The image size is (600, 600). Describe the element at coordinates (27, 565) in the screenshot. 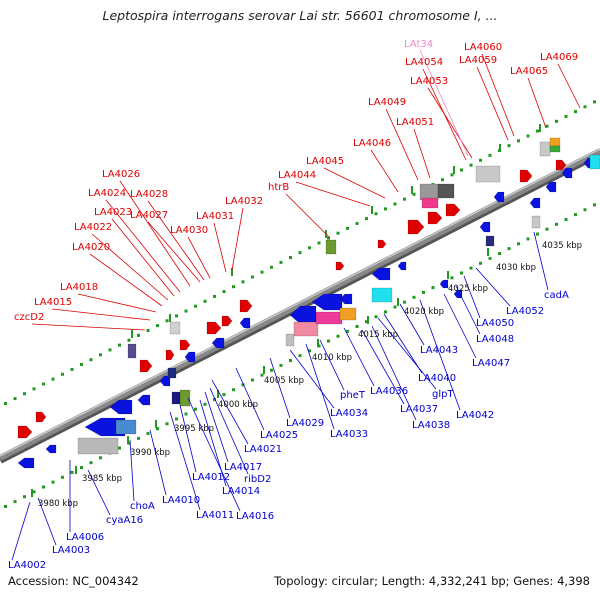

I see `gene-label-la4002: LA4002` at that location.